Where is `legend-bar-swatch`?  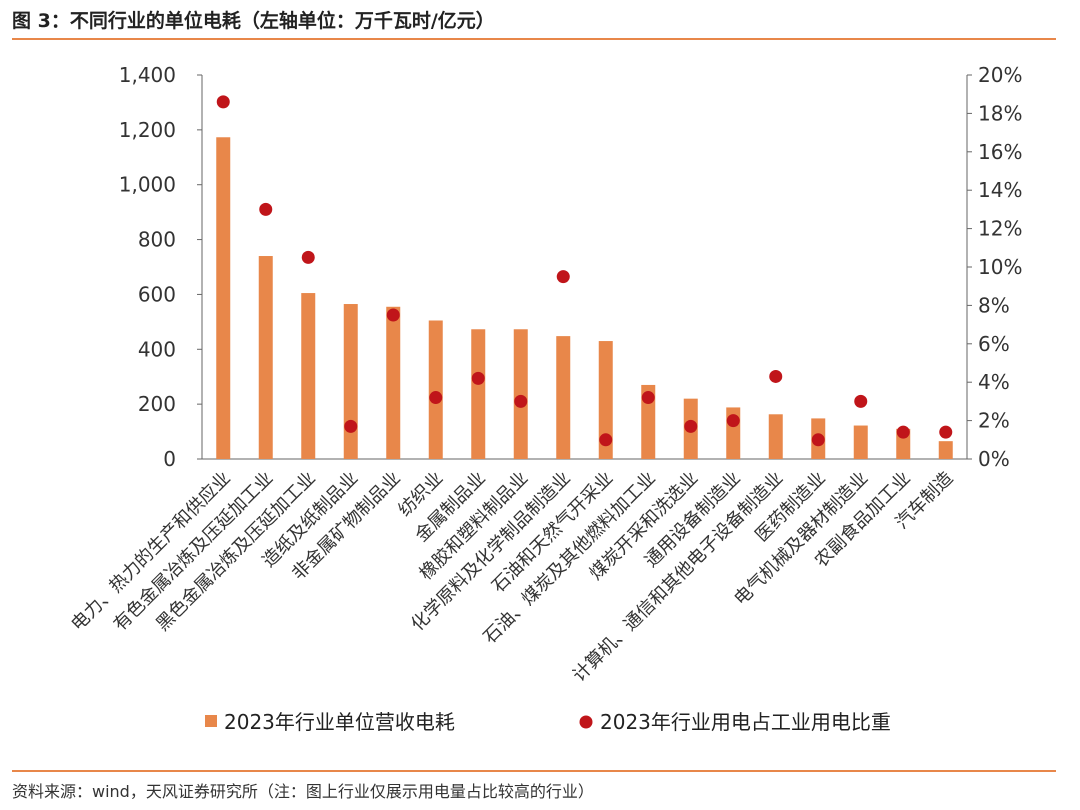 legend-bar-swatch is located at coordinates (211, 721).